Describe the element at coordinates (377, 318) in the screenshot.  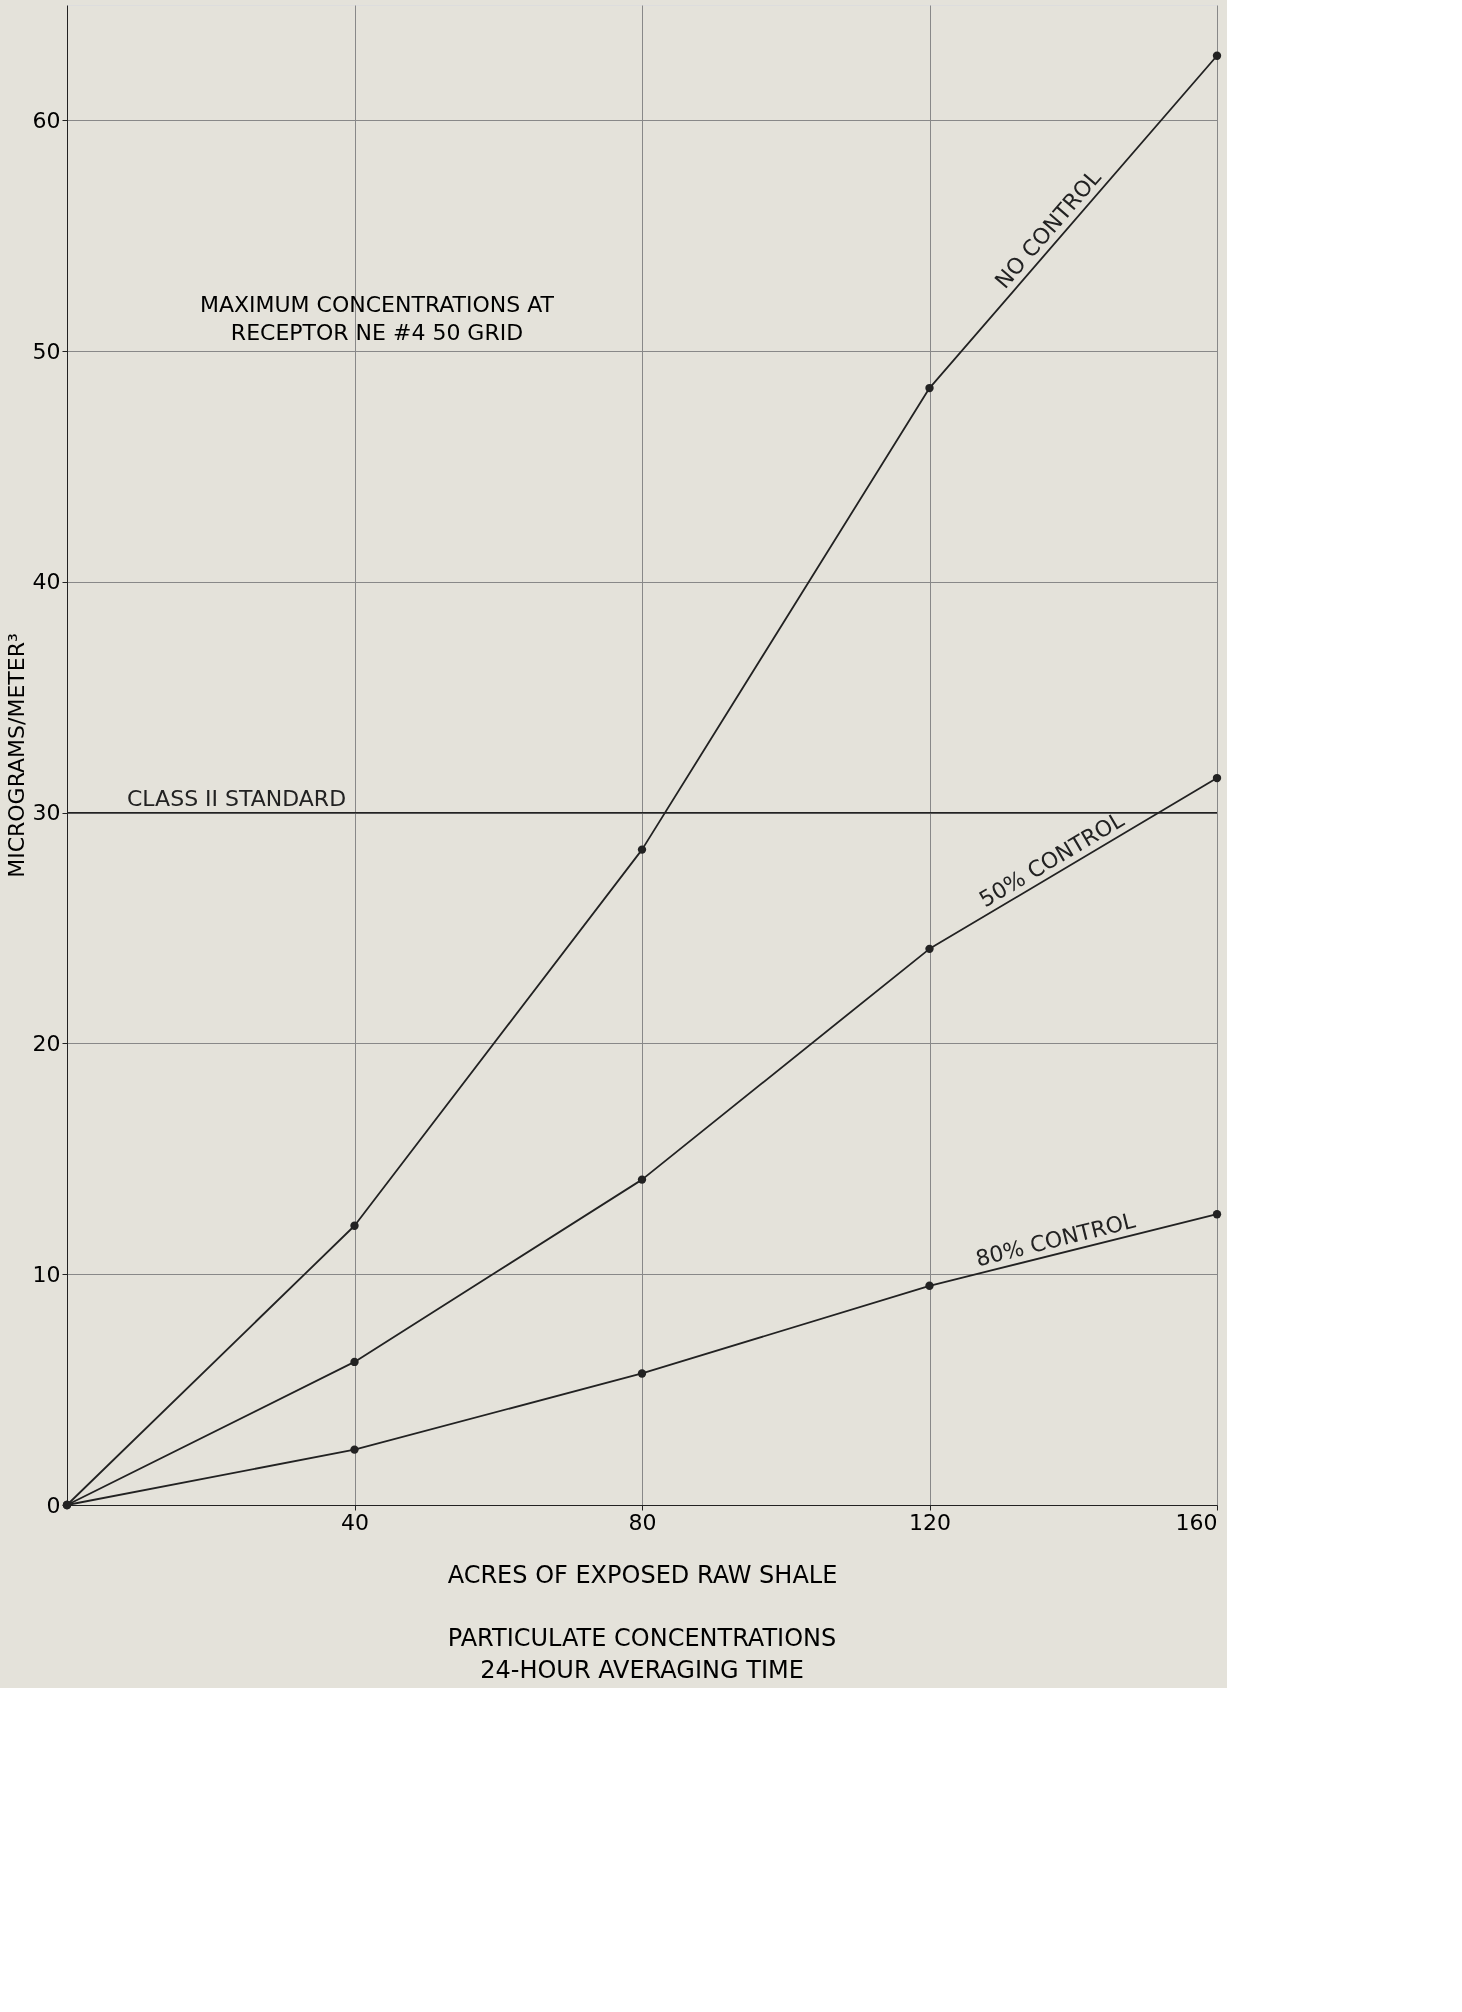
I see `annotation: MAXIMUM CONCENTRATIONS AT RECEPTOR NE #4 50 GRID` at that location.